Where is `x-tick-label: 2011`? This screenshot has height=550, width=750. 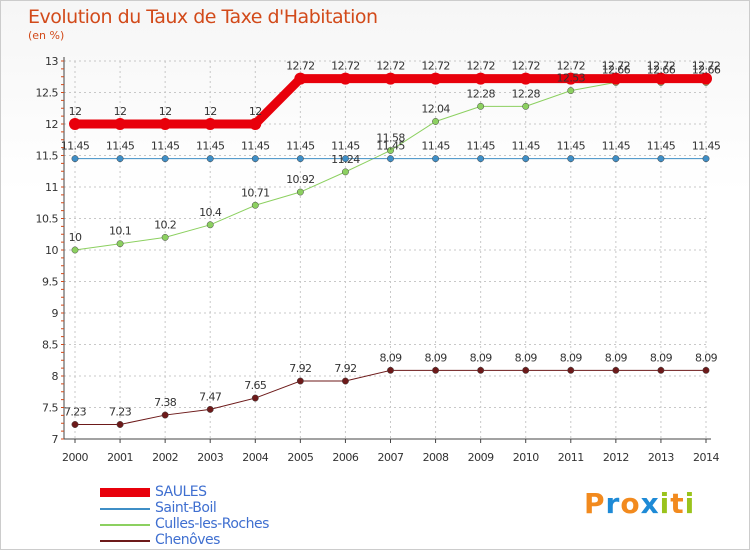 x-tick-label: 2011 is located at coordinates (571, 457).